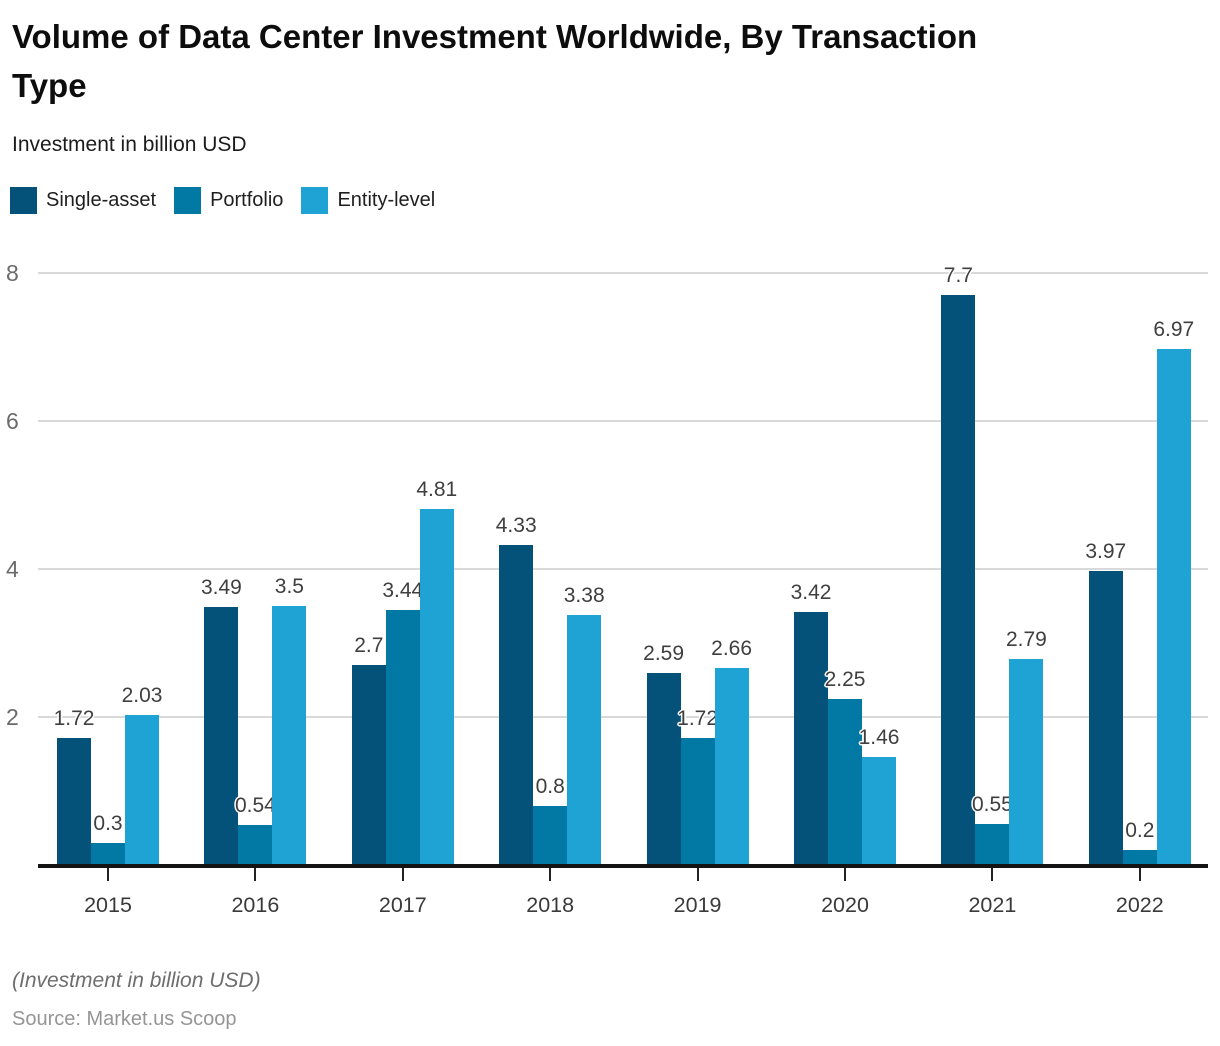  Describe the element at coordinates (879, 737) in the screenshot. I see `bar-value-label-2020-entity-level: 1.46` at that location.